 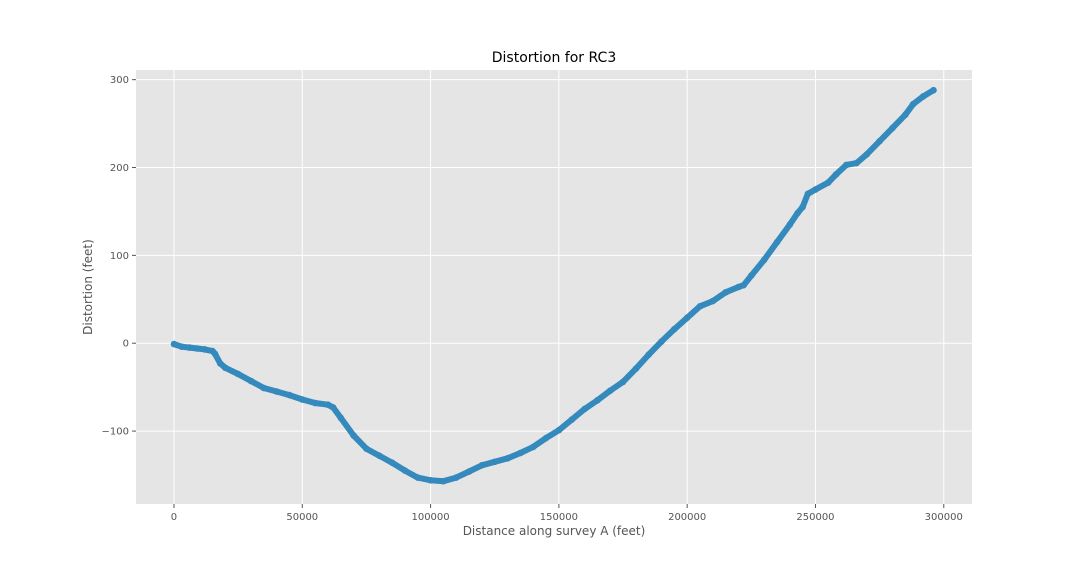 I want to click on x-tick-label: 300000, so click(x=944, y=517).